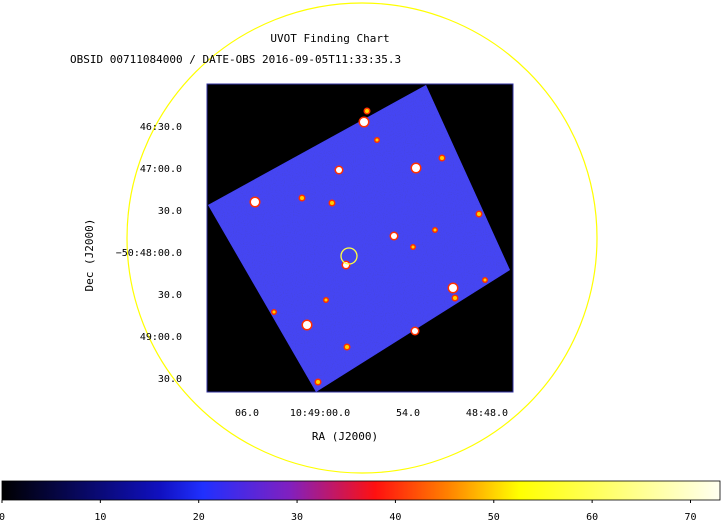 The image size is (722, 525). What do you see at coordinates (592, 516) in the screenshot?
I see `colorbar-tick-label: 60` at bounding box center [592, 516].